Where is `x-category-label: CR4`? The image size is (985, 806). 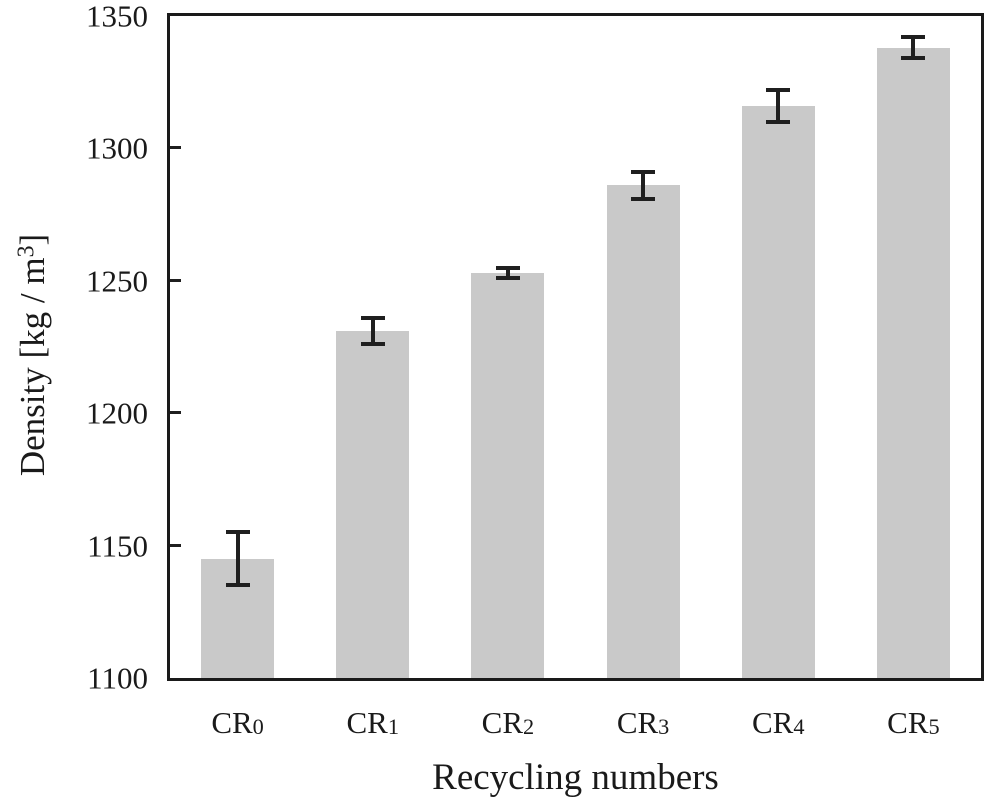
x-category-label: CR4 is located at coordinates (778, 722).